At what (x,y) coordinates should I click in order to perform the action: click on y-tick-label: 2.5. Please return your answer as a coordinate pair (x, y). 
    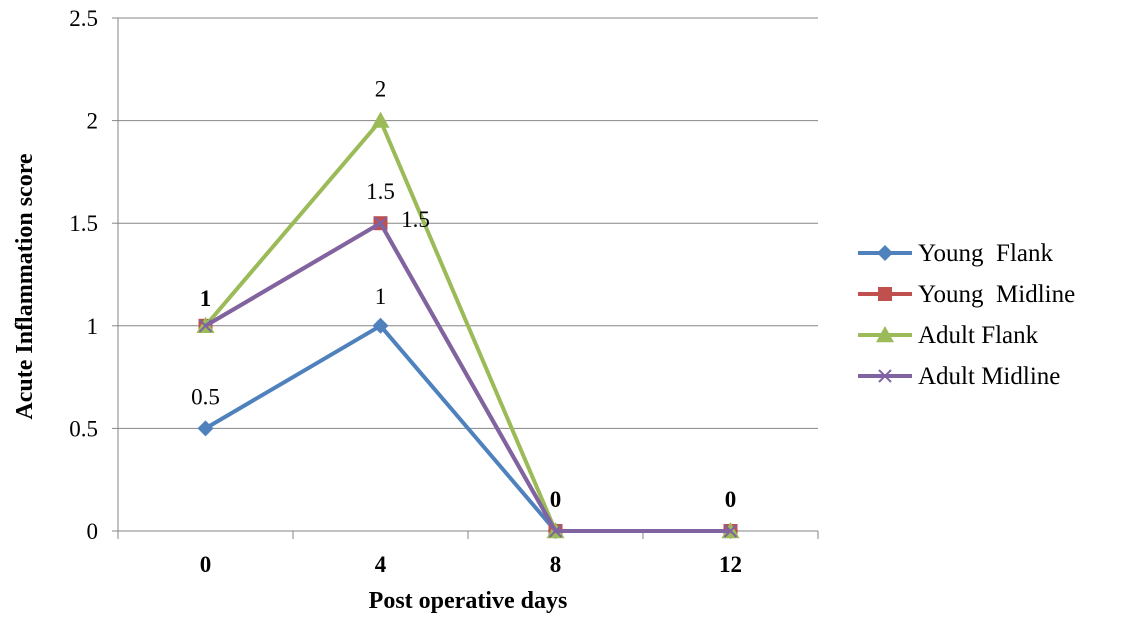
    Looking at the image, I should click on (83, 18).